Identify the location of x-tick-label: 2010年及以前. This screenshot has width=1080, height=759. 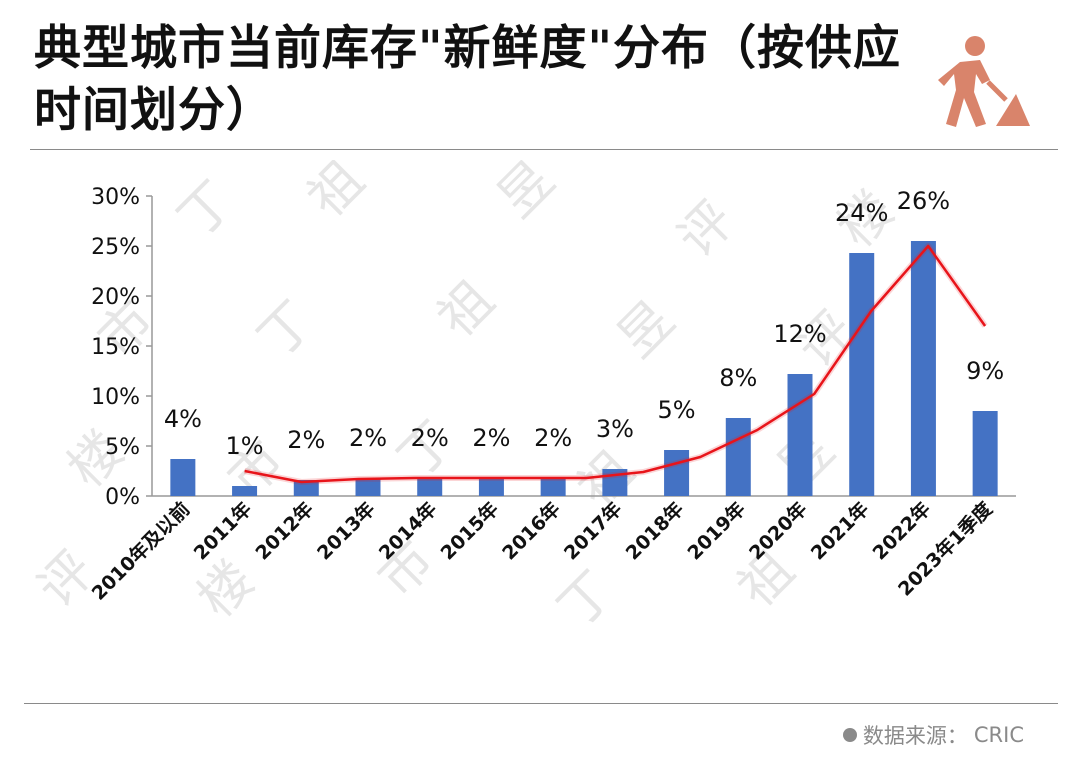
(140, 550).